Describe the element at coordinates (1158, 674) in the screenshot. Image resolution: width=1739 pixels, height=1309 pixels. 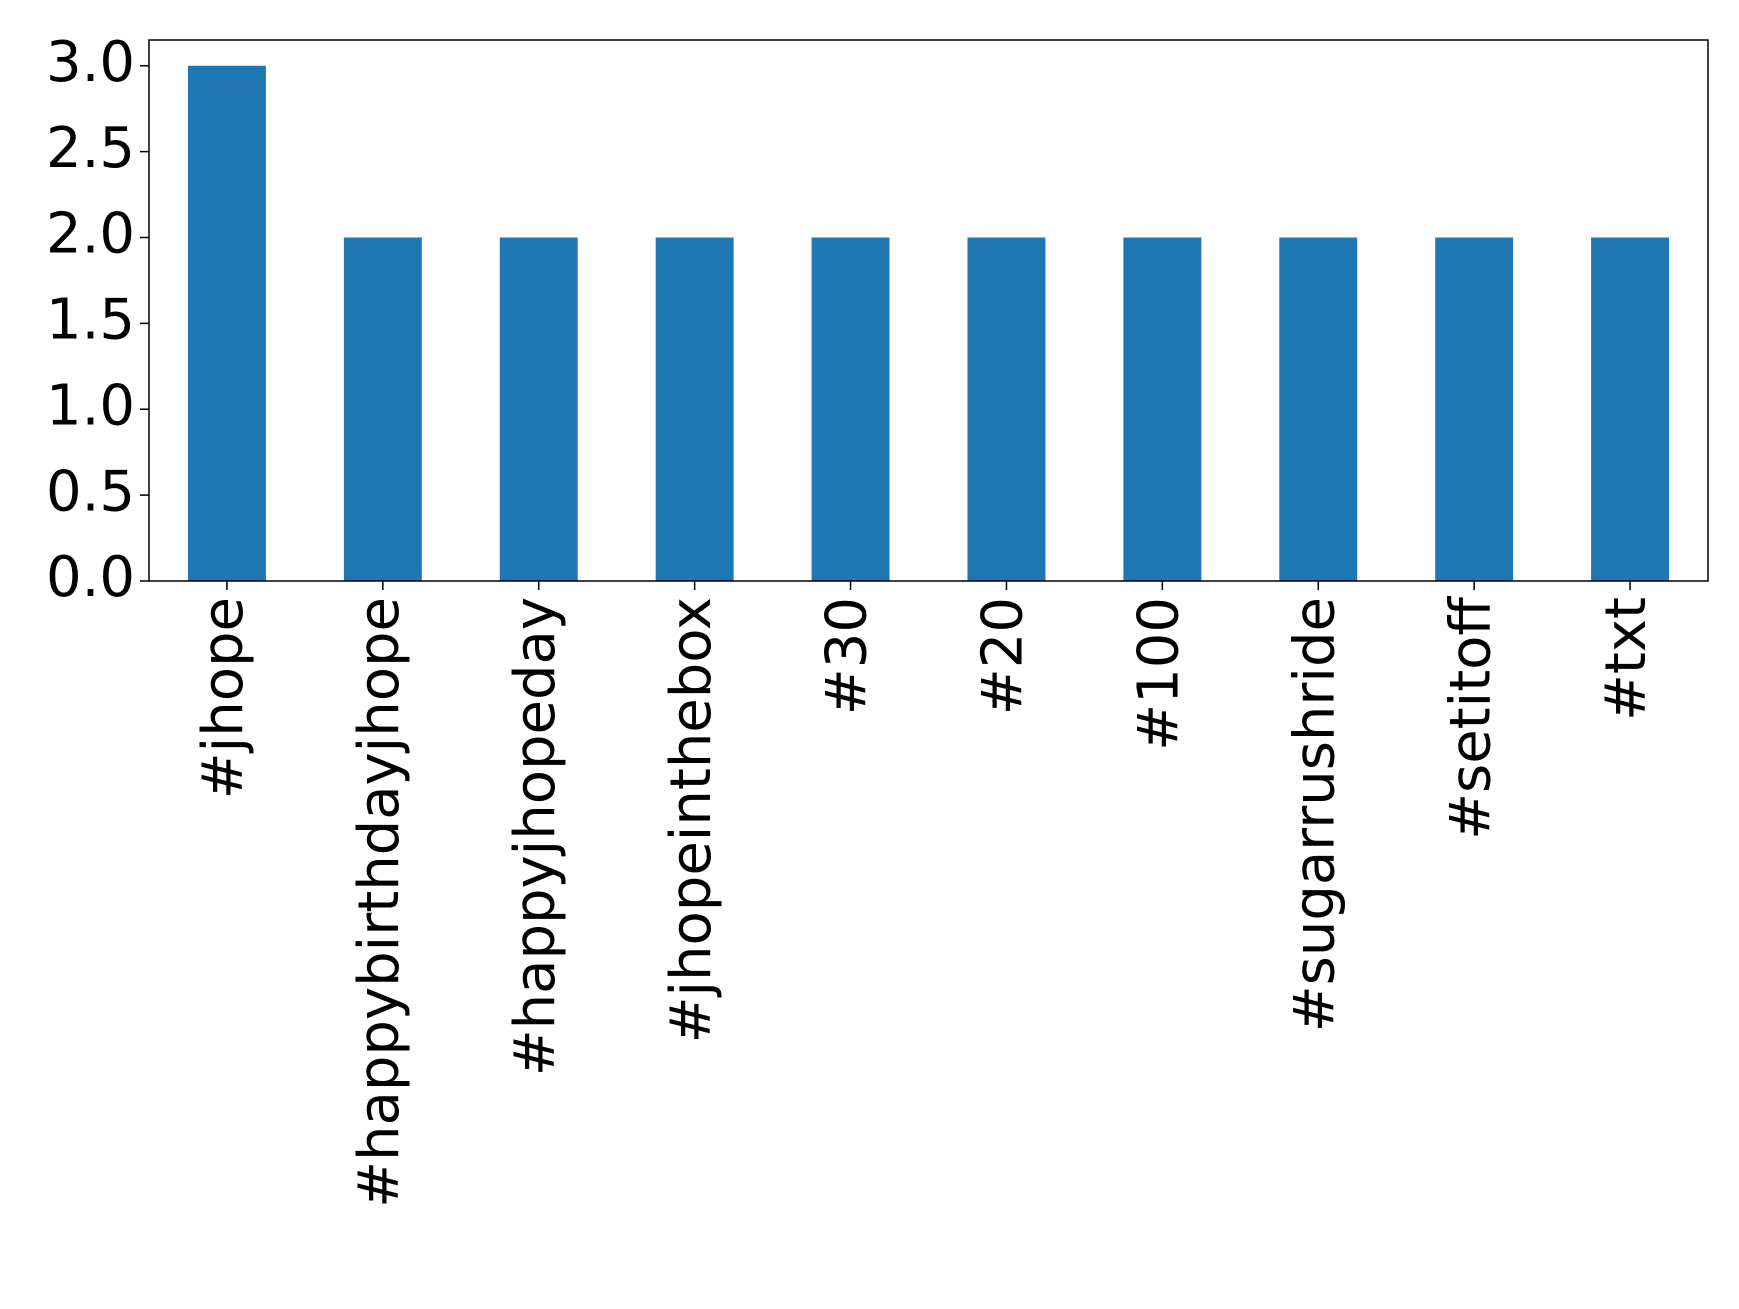
I see `x-tick-label: #100` at that location.